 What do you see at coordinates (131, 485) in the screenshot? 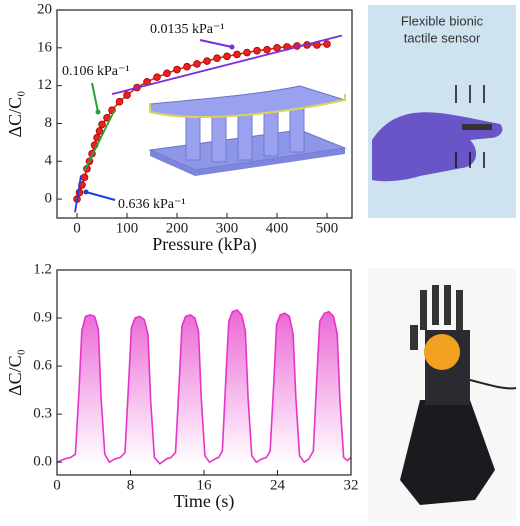
I see `x-tick-label: 8` at bounding box center [131, 485].